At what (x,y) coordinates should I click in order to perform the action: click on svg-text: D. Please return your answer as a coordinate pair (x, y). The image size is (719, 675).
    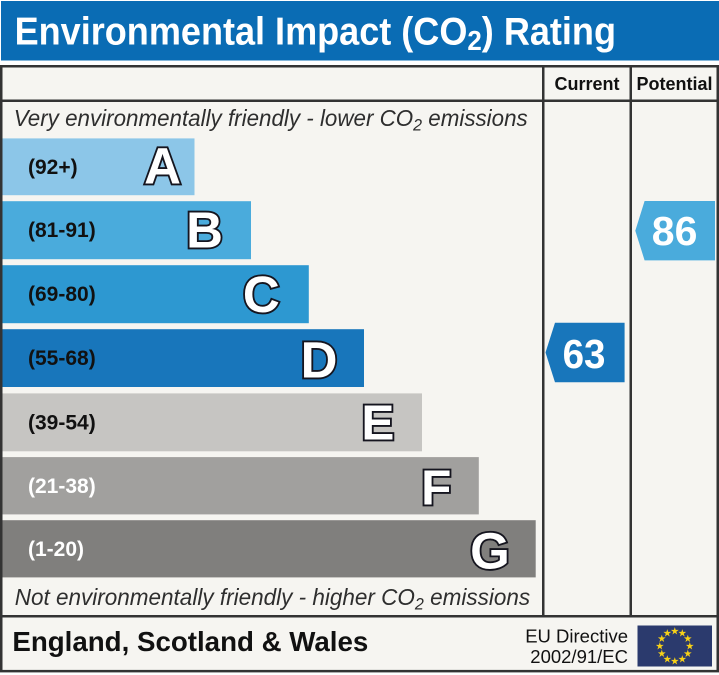
    Looking at the image, I should click on (319, 360).